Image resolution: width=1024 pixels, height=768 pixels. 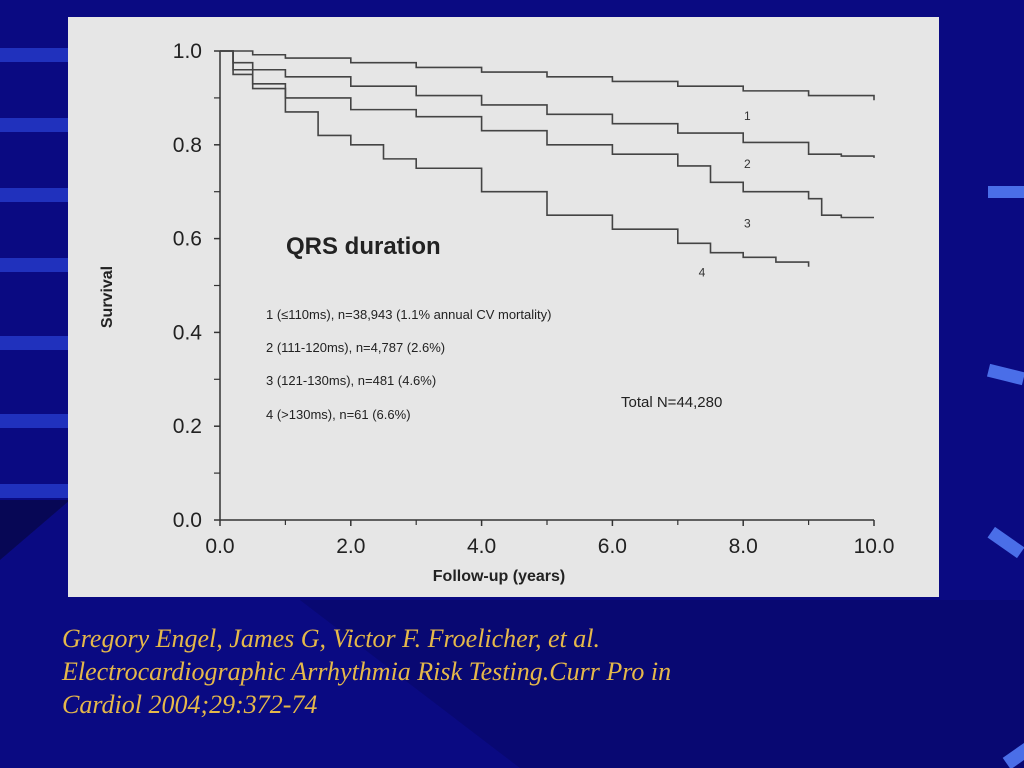 I want to click on legend-entry-3: 3 (121-130ms), n=481 (4.6%), so click(x=351, y=380).